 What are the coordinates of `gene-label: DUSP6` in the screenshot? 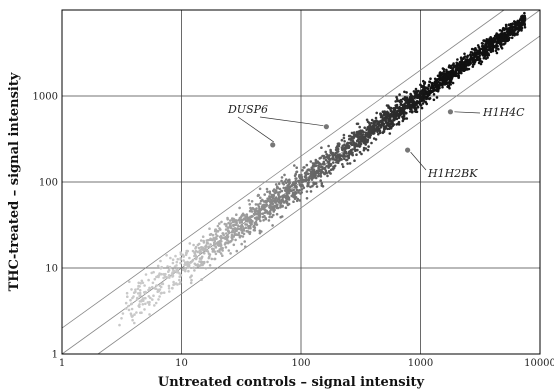 It's located at (247, 109).